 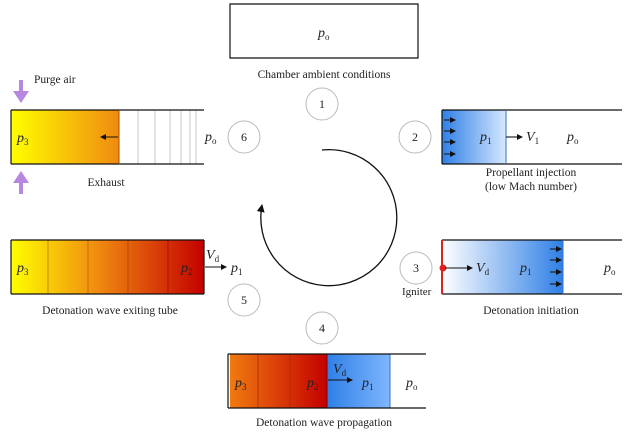 What do you see at coordinates (55, 80) in the screenshot?
I see `purge-air-label: Purge air` at bounding box center [55, 80].